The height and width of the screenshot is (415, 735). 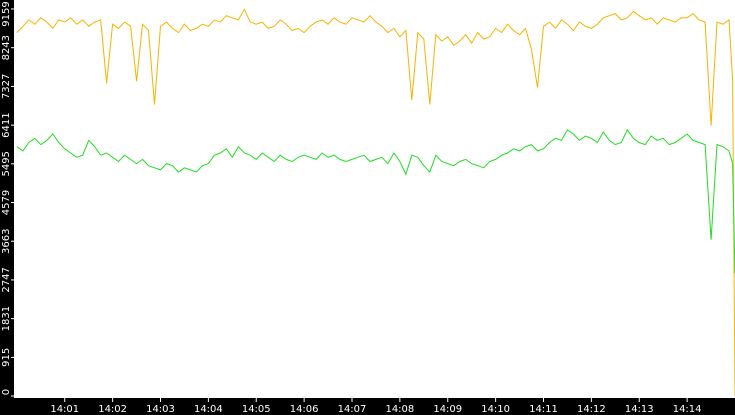 What do you see at coordinates (6, 357) in the screenshot?
I see `y-tick-label: 915` at bounding box center [6, 357].